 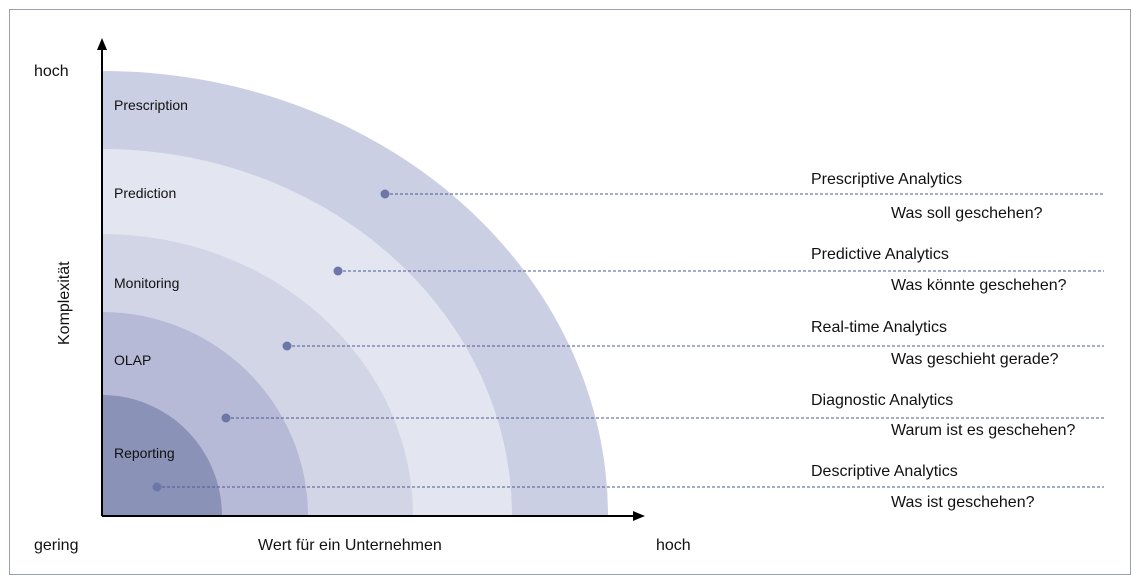 I want to click on level-question-prescriptive: Was soll geschehen?, so click(x=967, y=213).